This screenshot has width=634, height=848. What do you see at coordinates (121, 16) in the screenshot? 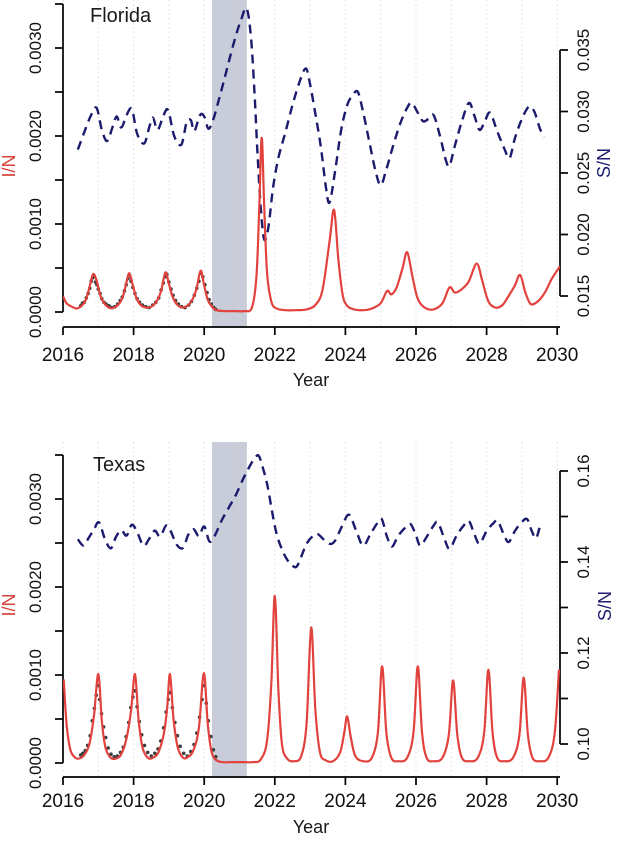
I see `panel-title-florida: Florida` at bounding box center [121, 16].